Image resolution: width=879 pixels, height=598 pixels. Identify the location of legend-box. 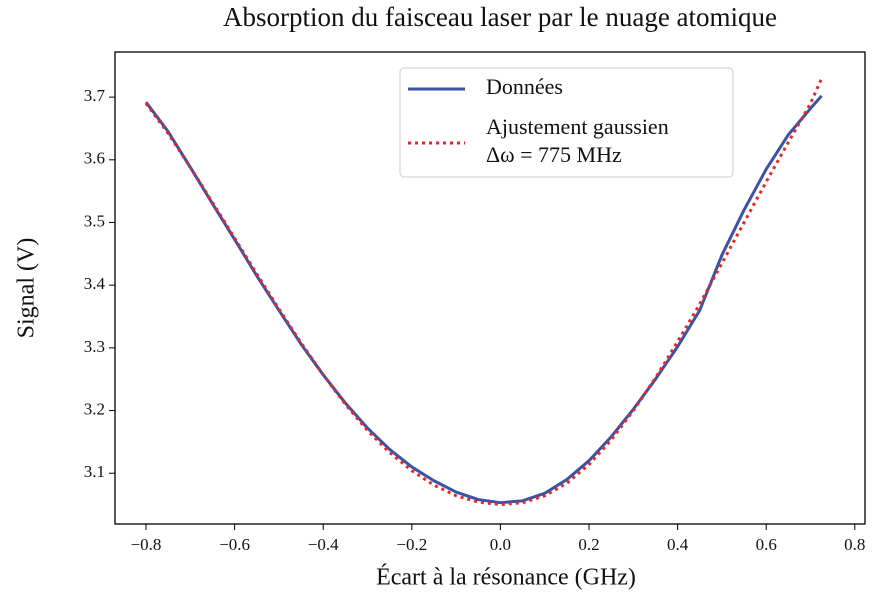
(566, 122).